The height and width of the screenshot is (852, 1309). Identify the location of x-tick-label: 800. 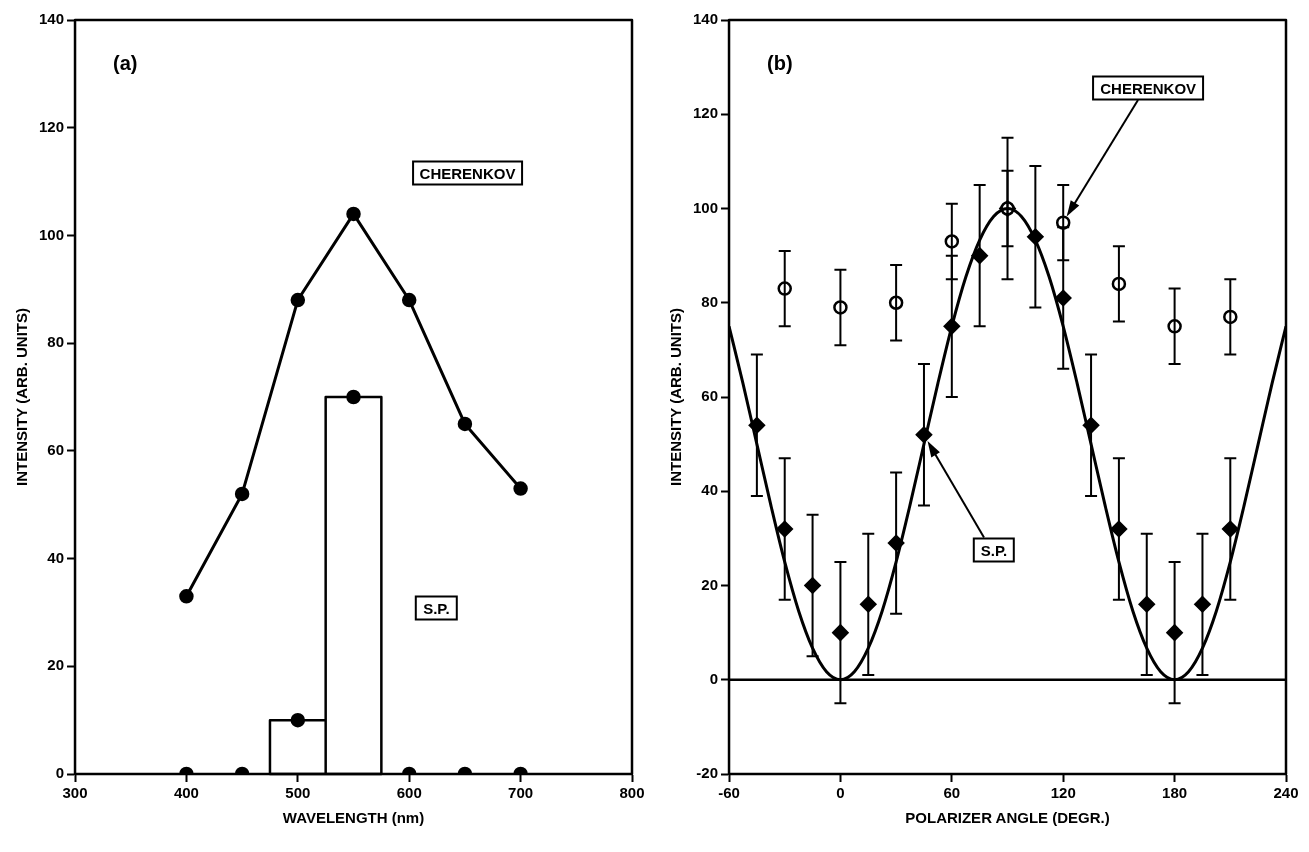
(632, 793).